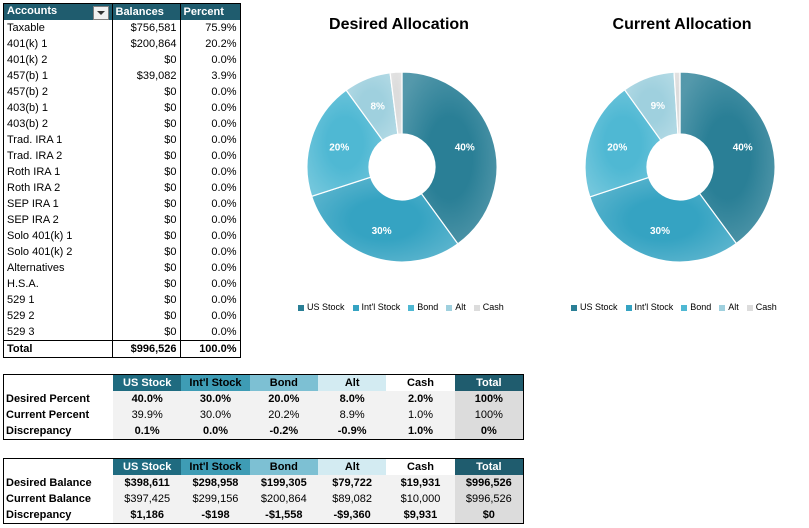 The image size is (809, 528). Describe the element at coordinates (146, 28) in the screenshot. I see `account-balance: $756,581` at that location.